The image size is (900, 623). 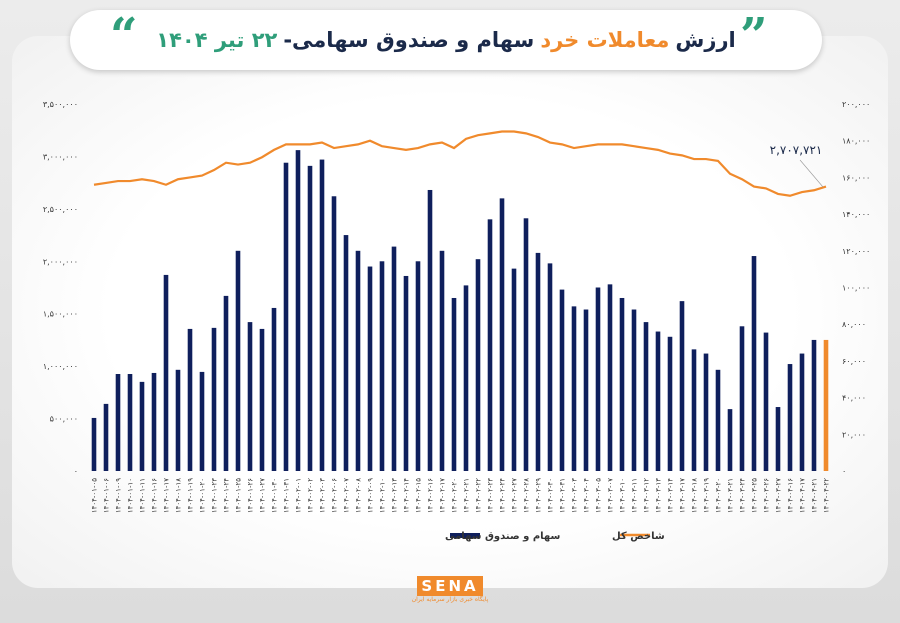 I want to click on x-tick-label: ۱۴۰۴-۰۳-۱۳, so click(x=659, y=495).